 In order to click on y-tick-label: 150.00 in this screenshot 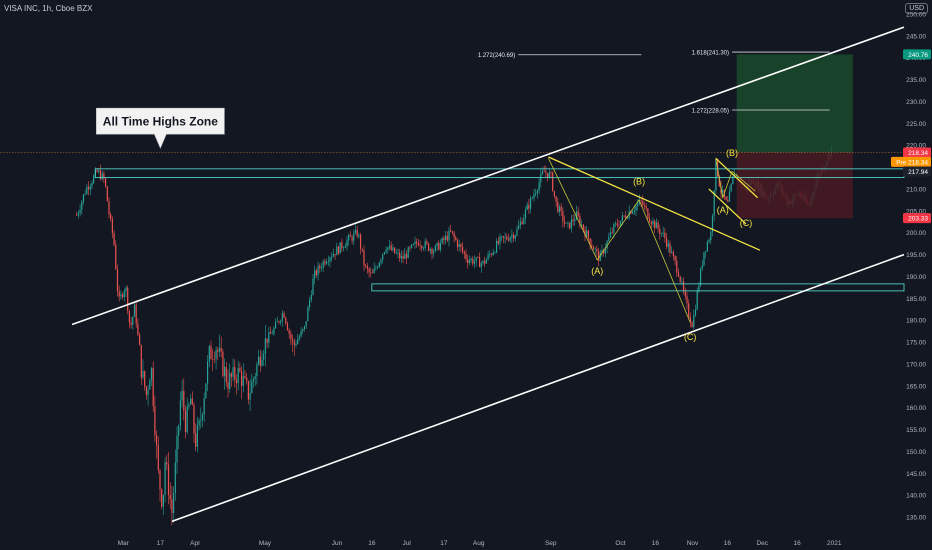, I will do `click(916, 452)`.